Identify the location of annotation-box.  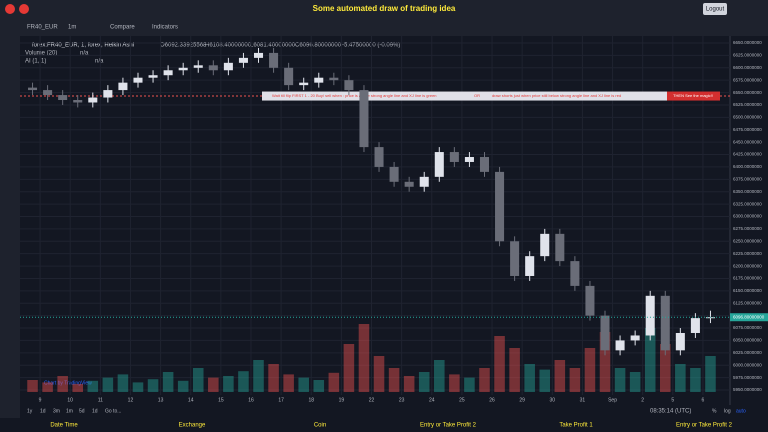
(693, 96).